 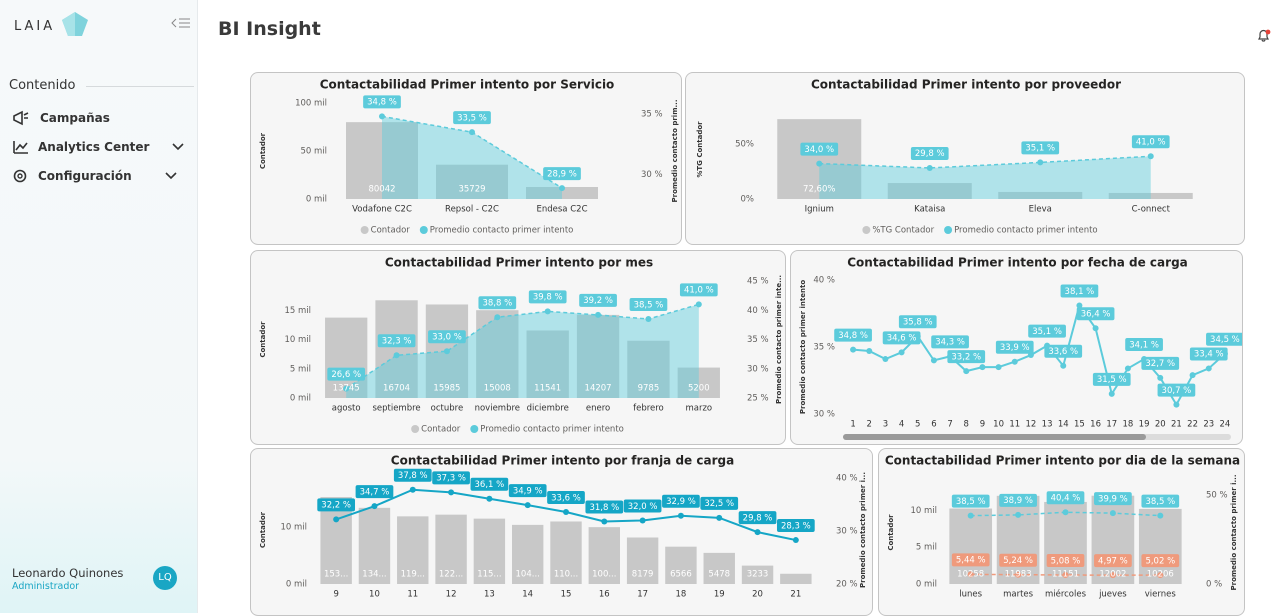 I want to click on divider, so click(x=140, y=86).